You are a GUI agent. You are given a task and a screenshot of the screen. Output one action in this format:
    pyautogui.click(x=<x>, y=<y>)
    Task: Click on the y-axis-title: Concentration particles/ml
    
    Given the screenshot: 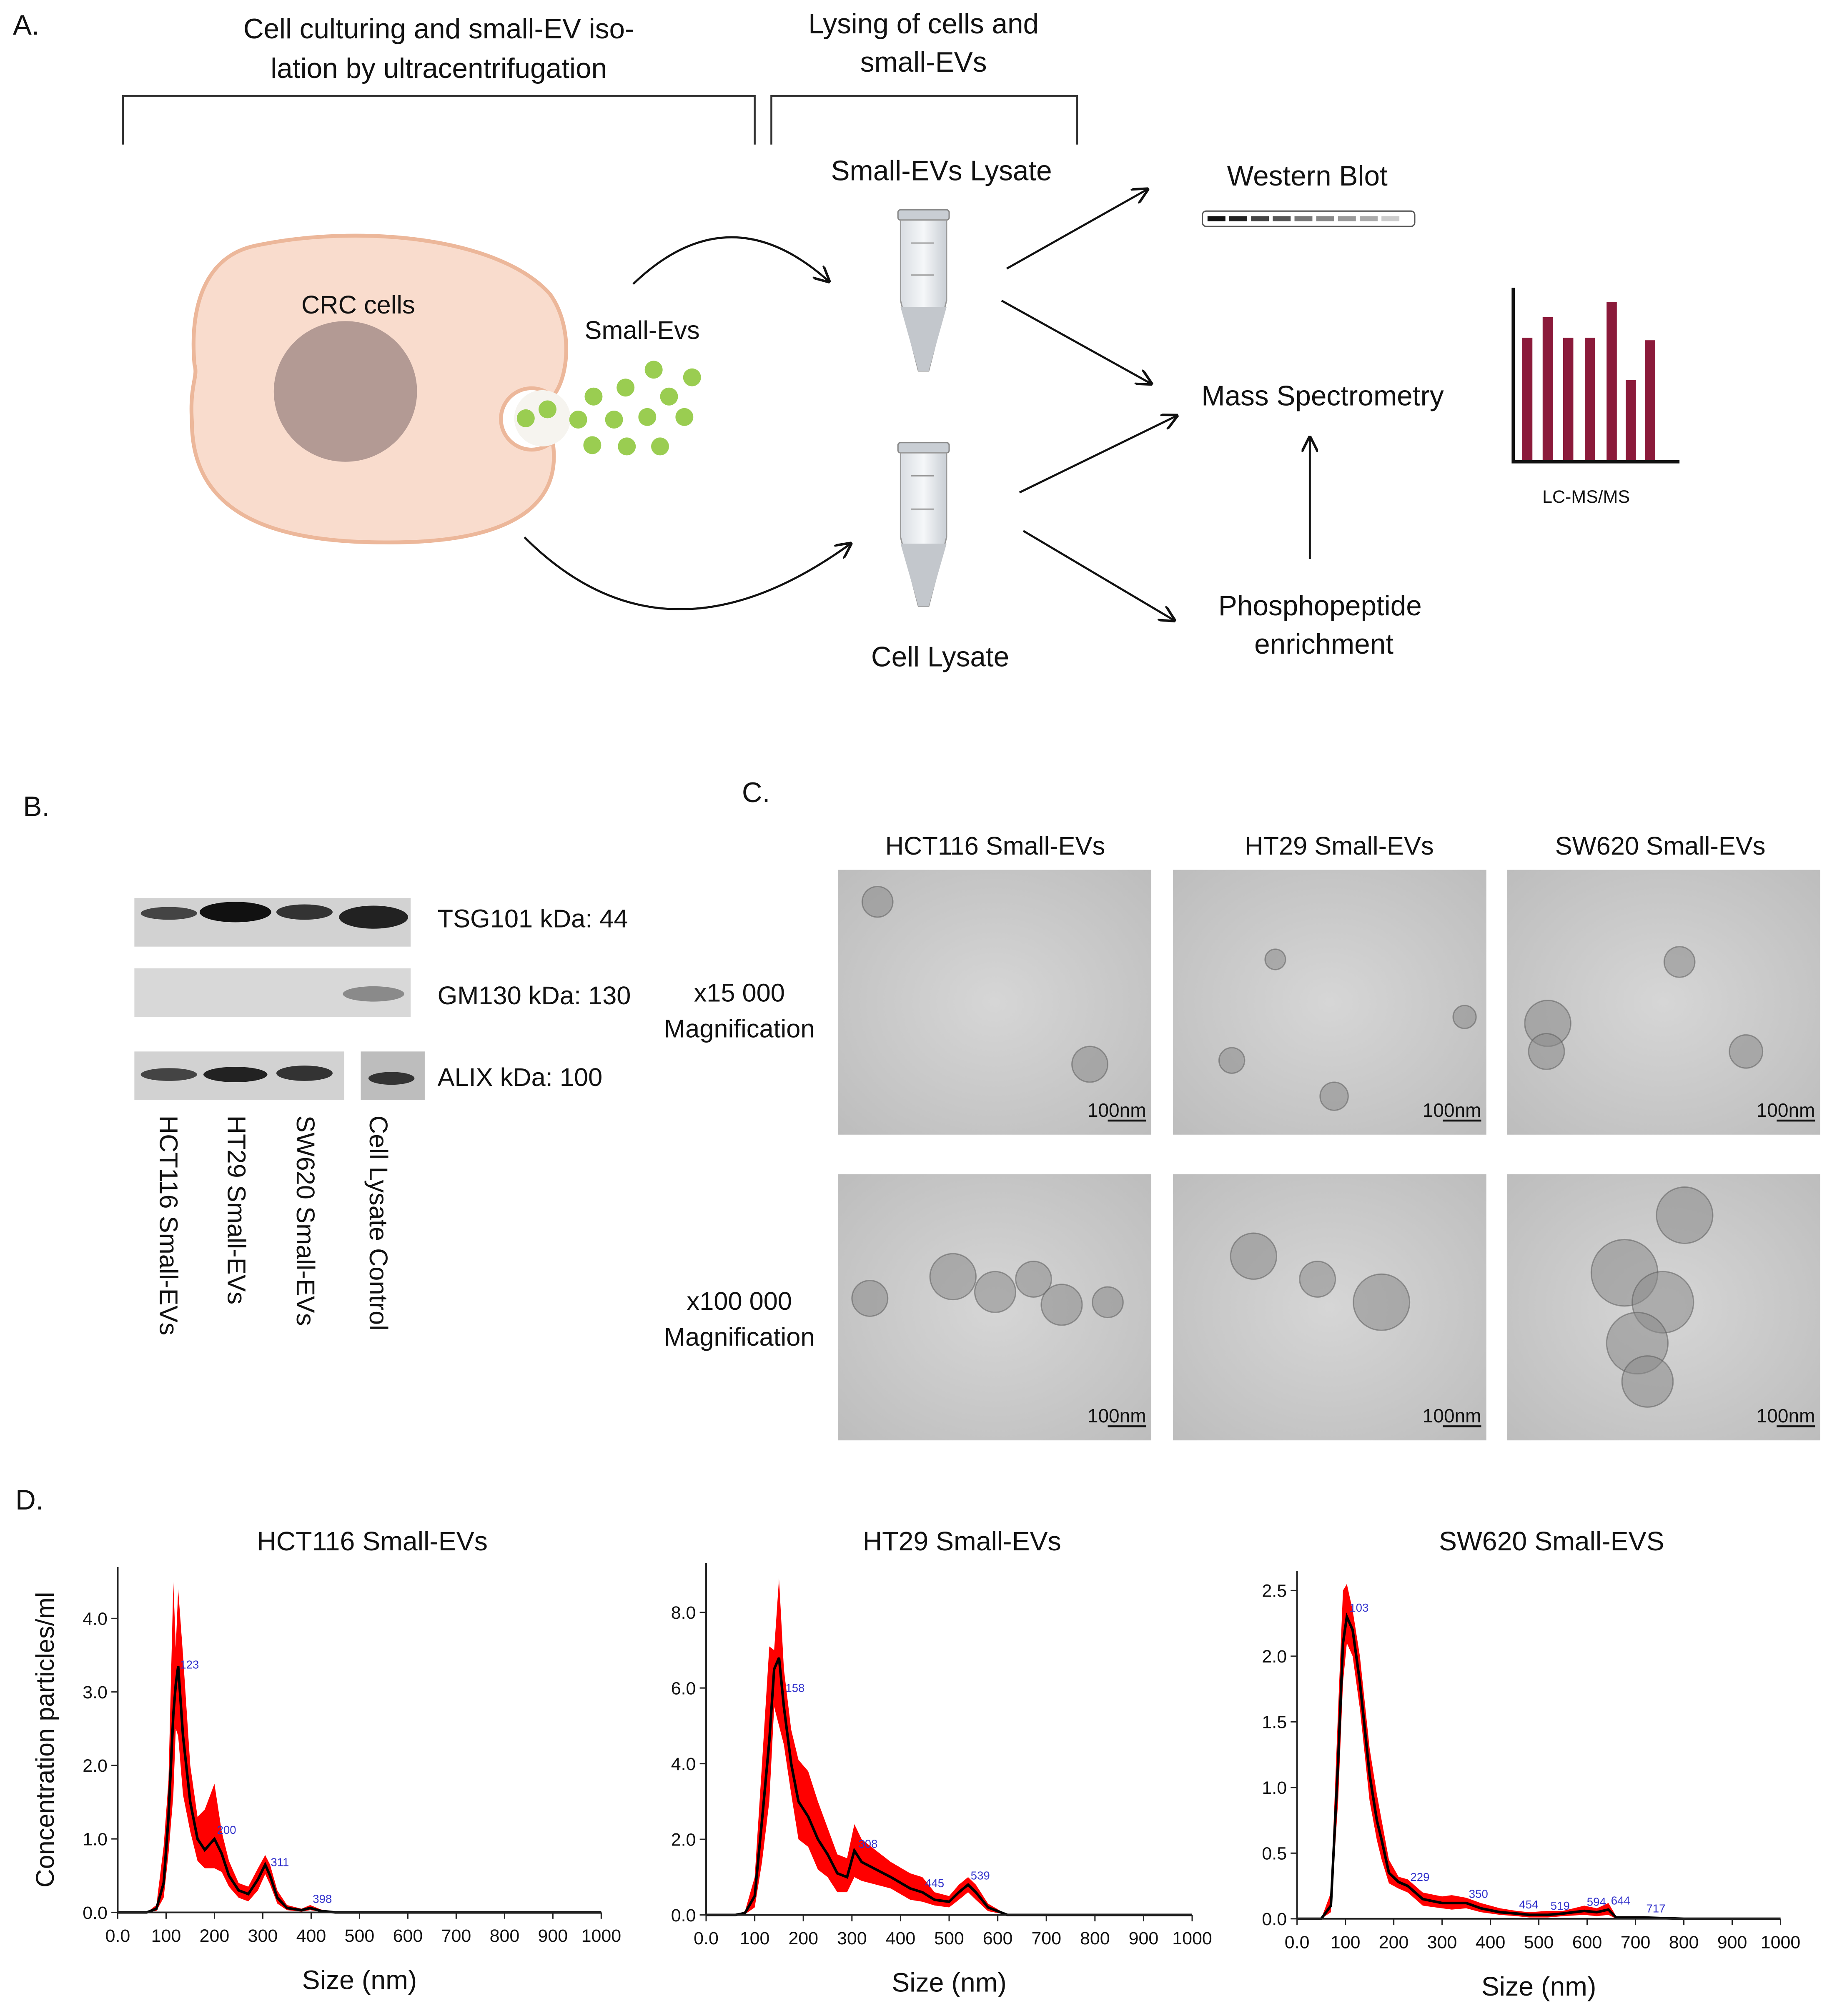 What is the action you would take?
    pyautogui.click(x=45, y=1740)
    